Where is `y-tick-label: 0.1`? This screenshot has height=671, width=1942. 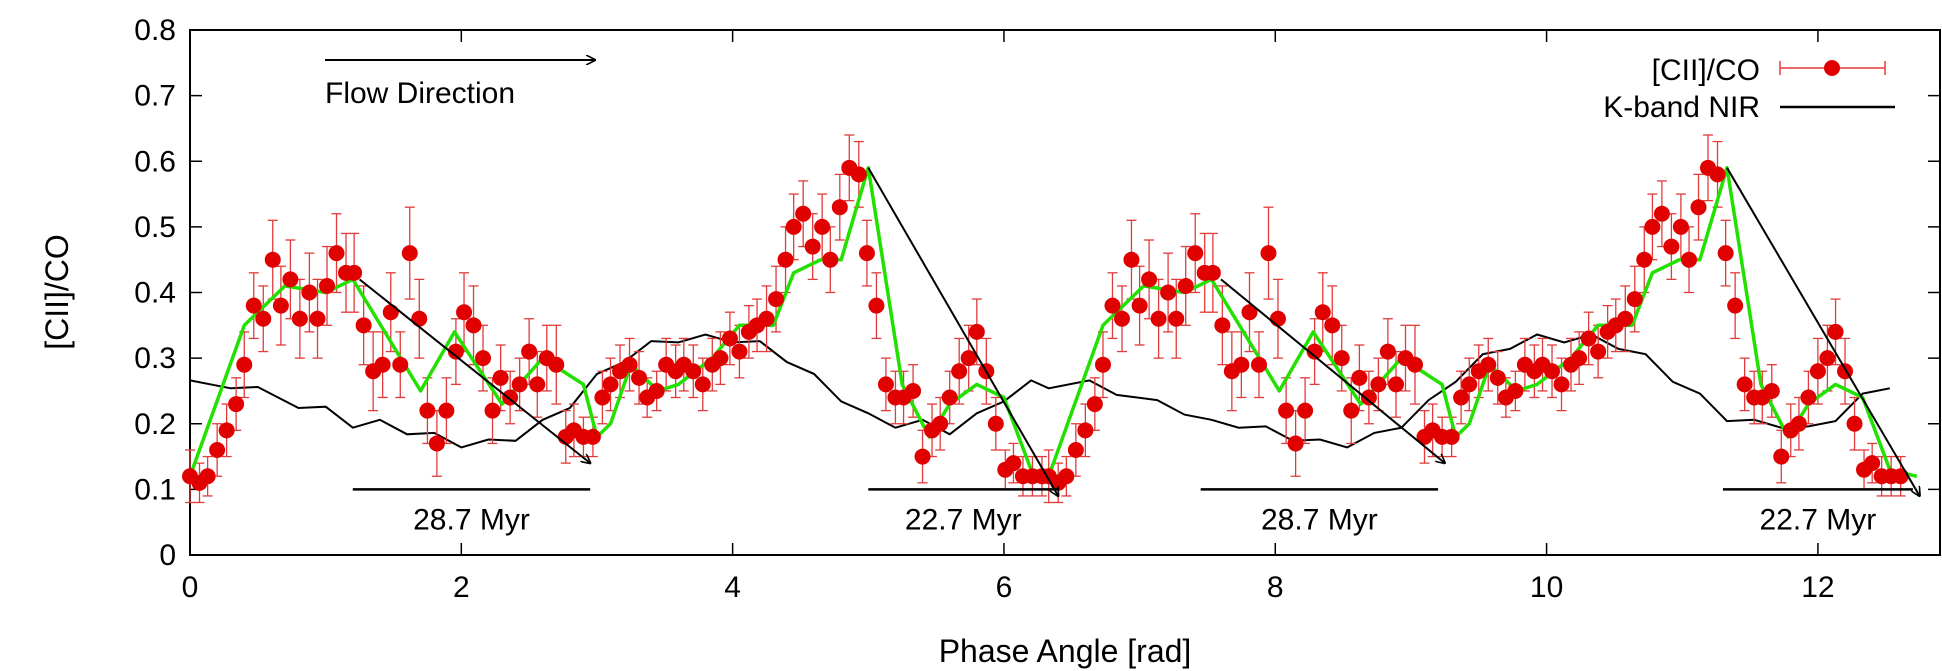 y-tick-label: 0.1 is located at coordinates (155, 489).